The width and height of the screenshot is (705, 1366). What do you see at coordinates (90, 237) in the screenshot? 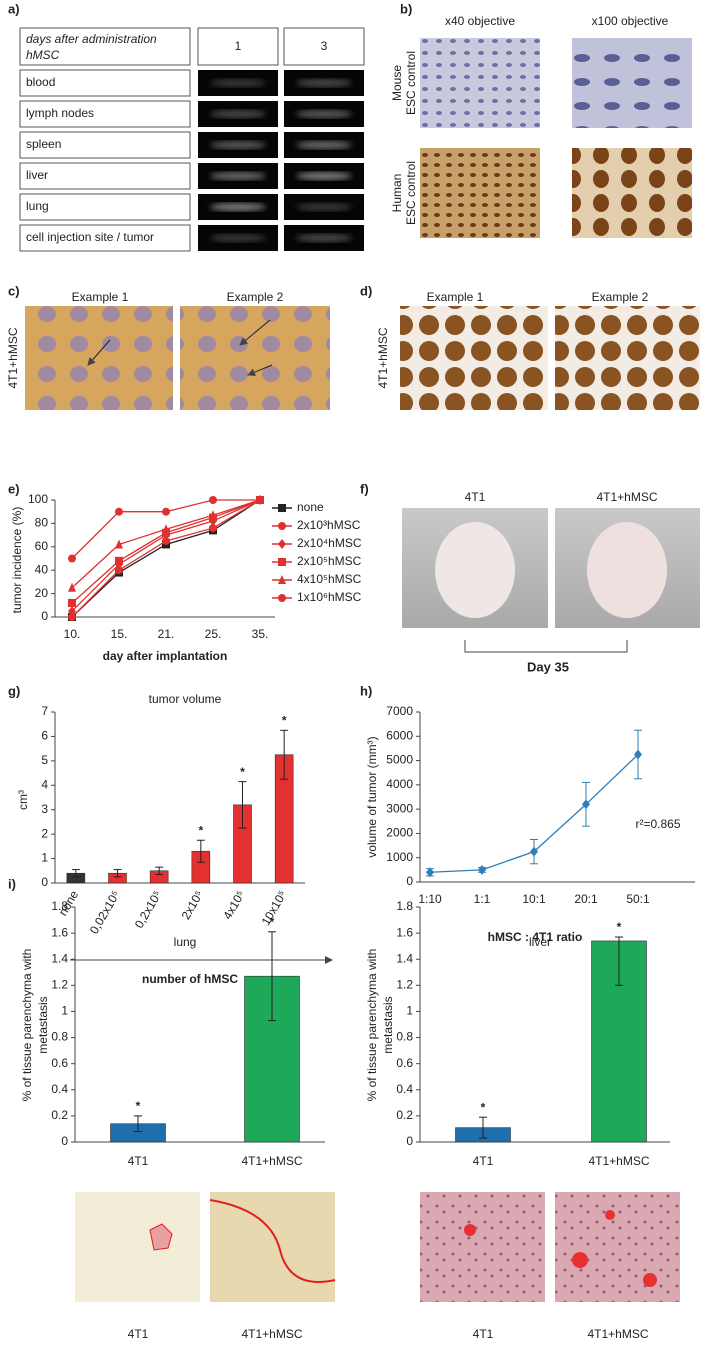
I see `row-label: cell injection site / tumor` at bounding box center [90, 237].